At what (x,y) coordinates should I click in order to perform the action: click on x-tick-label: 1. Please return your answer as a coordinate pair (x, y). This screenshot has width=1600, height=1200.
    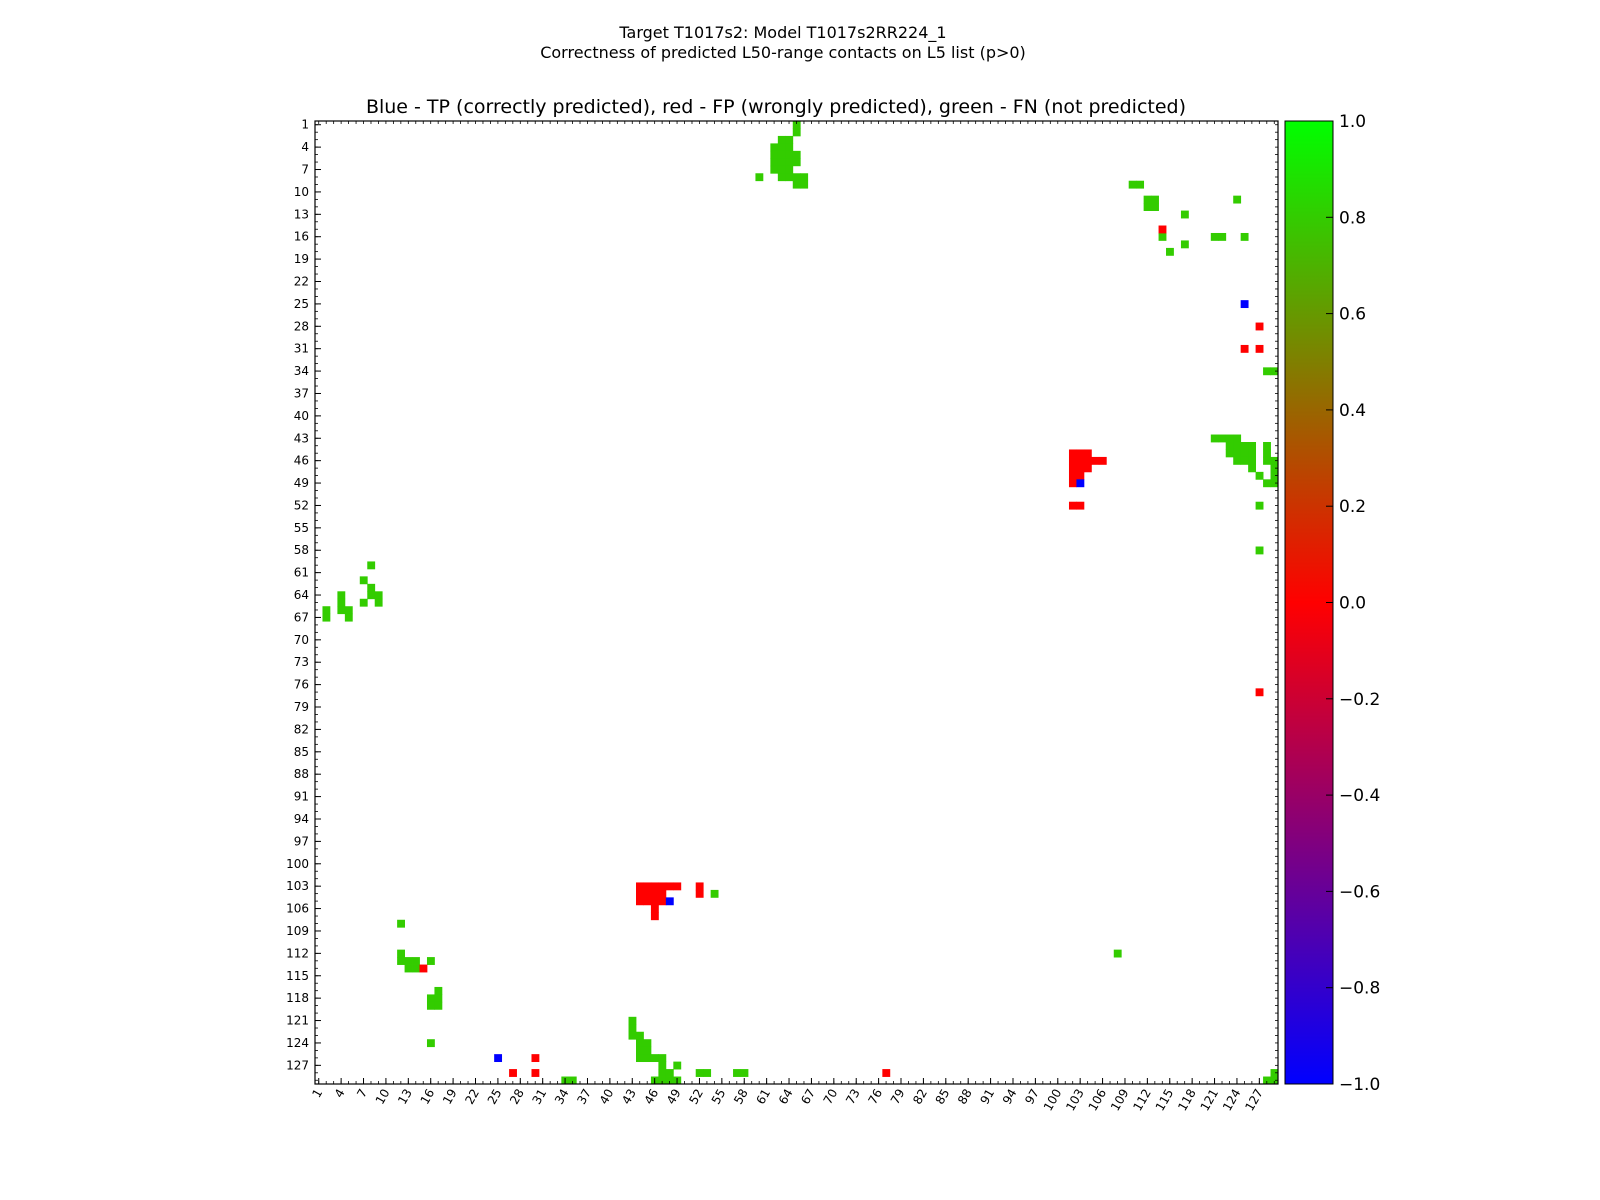
    Looking at the image, I should click on (317, 1094).